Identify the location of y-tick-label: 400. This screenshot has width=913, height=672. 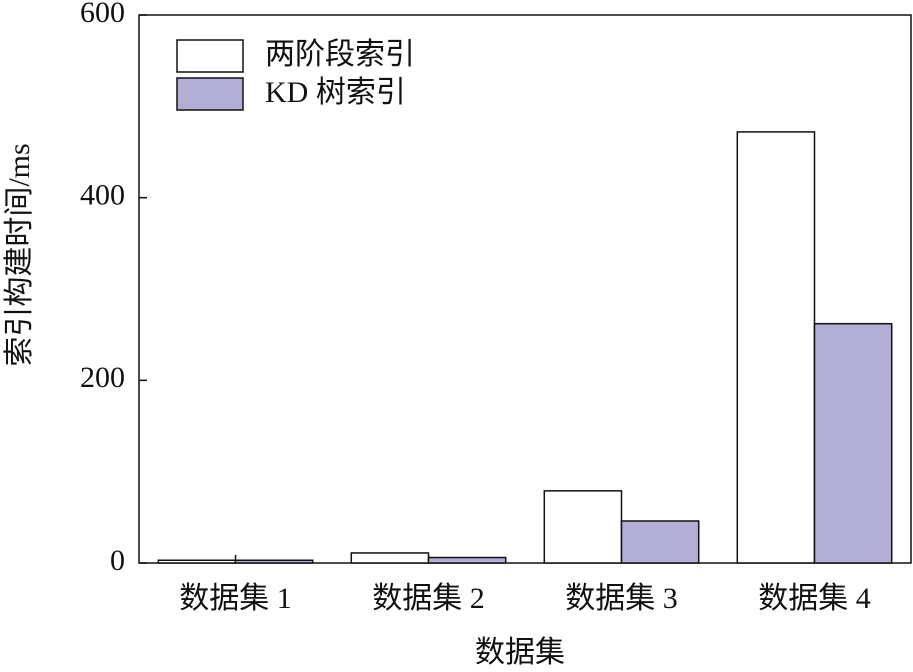
(102, 195).